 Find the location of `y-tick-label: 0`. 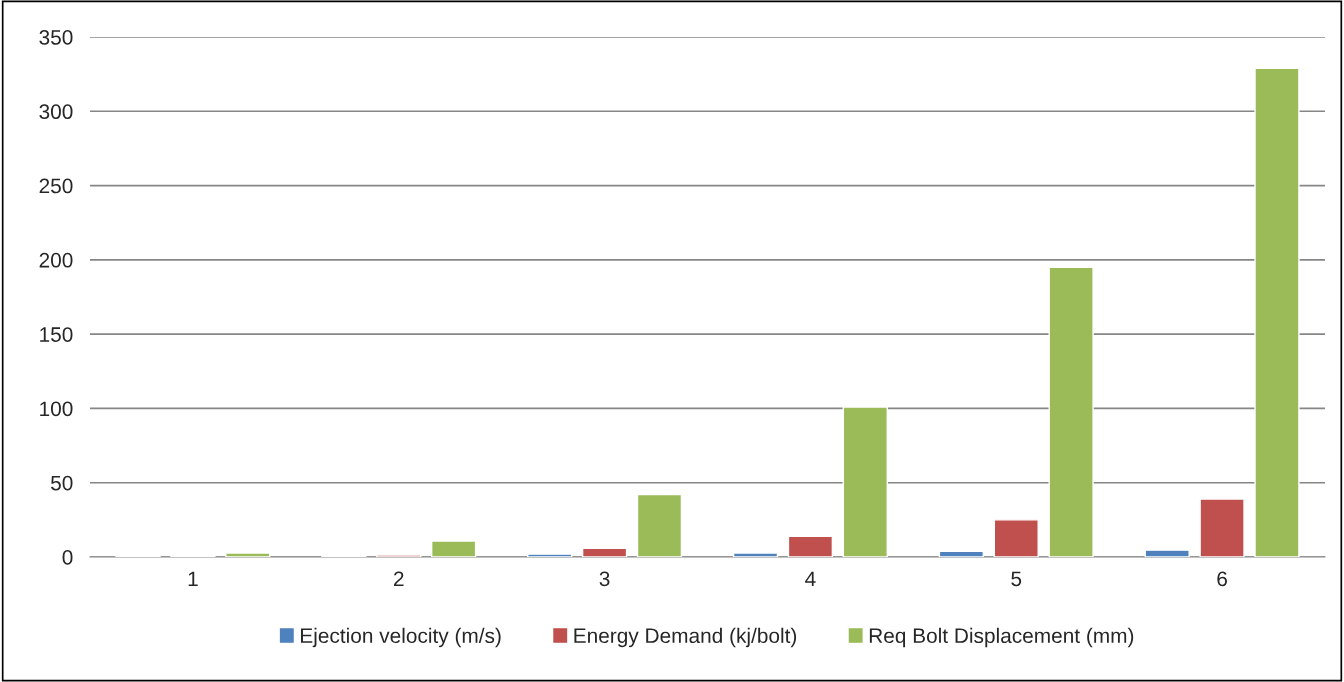

y-tick-label: 0 is located at coordinates (67, 557).